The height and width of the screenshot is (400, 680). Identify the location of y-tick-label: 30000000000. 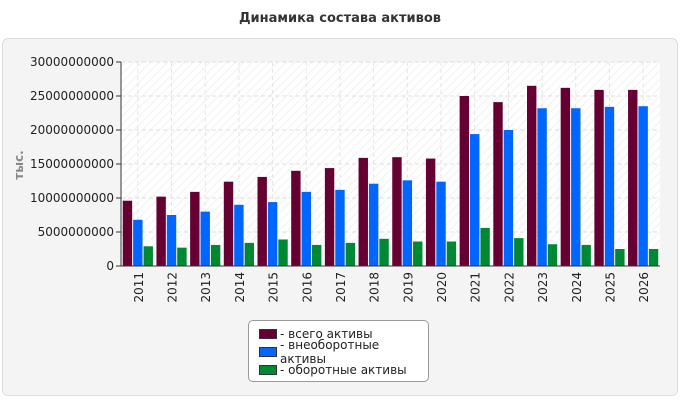
(72, 62).